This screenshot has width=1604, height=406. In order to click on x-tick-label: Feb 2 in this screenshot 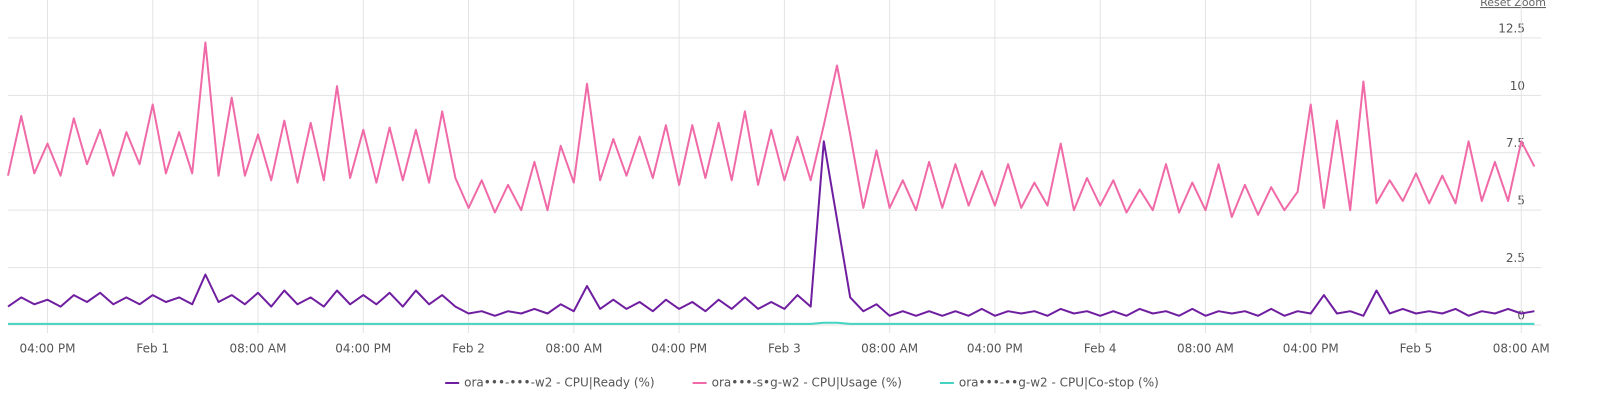, I will do `click(468, 349)`.